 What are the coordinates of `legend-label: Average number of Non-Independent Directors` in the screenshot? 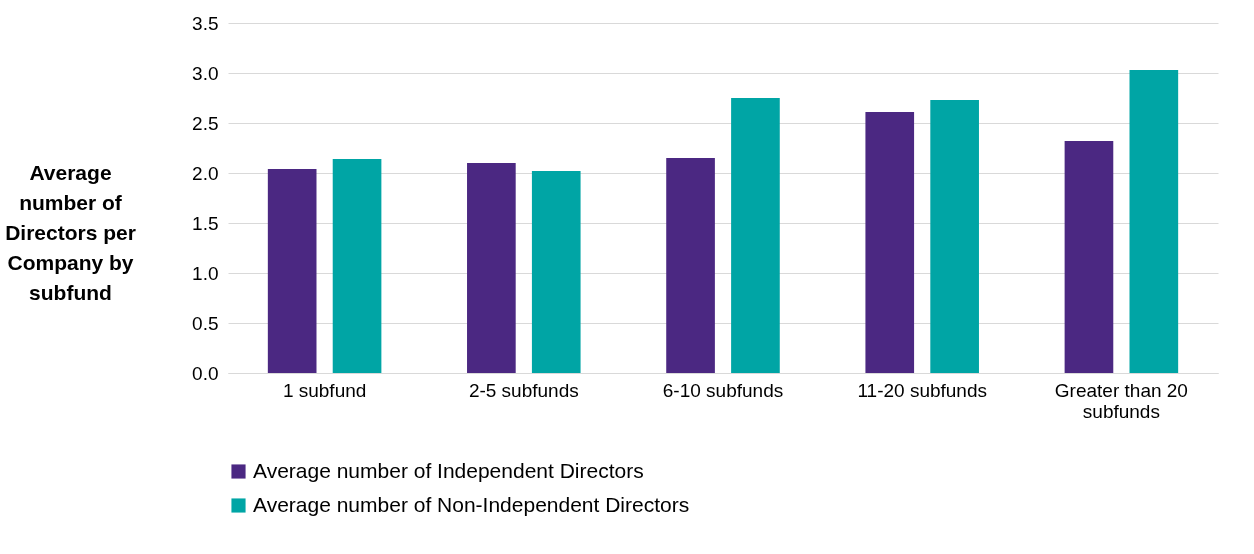 It's located at (471, 504).